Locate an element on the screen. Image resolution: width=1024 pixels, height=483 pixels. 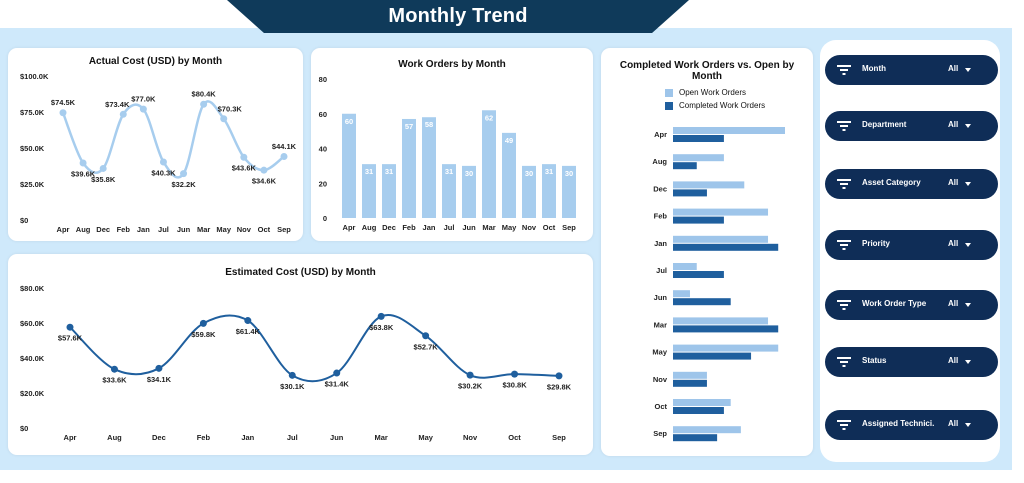
data-label: $61.4K is located at coordinates (248, 331).